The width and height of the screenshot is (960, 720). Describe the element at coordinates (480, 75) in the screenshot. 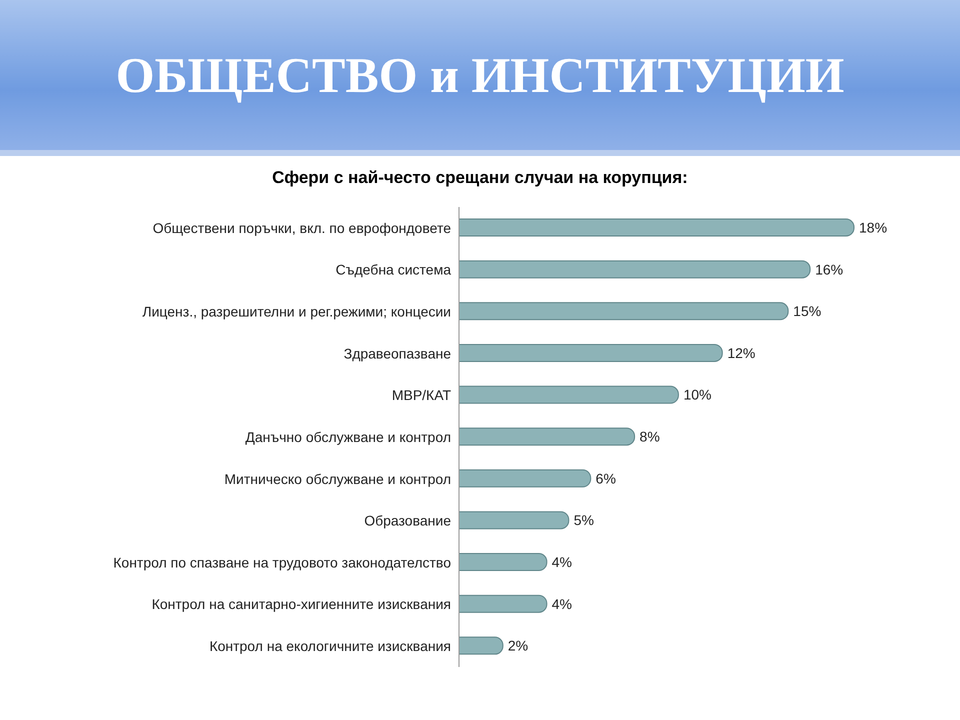

I see `chart-title: ОБЩЕСТВО и ИНСТИТУЦИИ` at that location.